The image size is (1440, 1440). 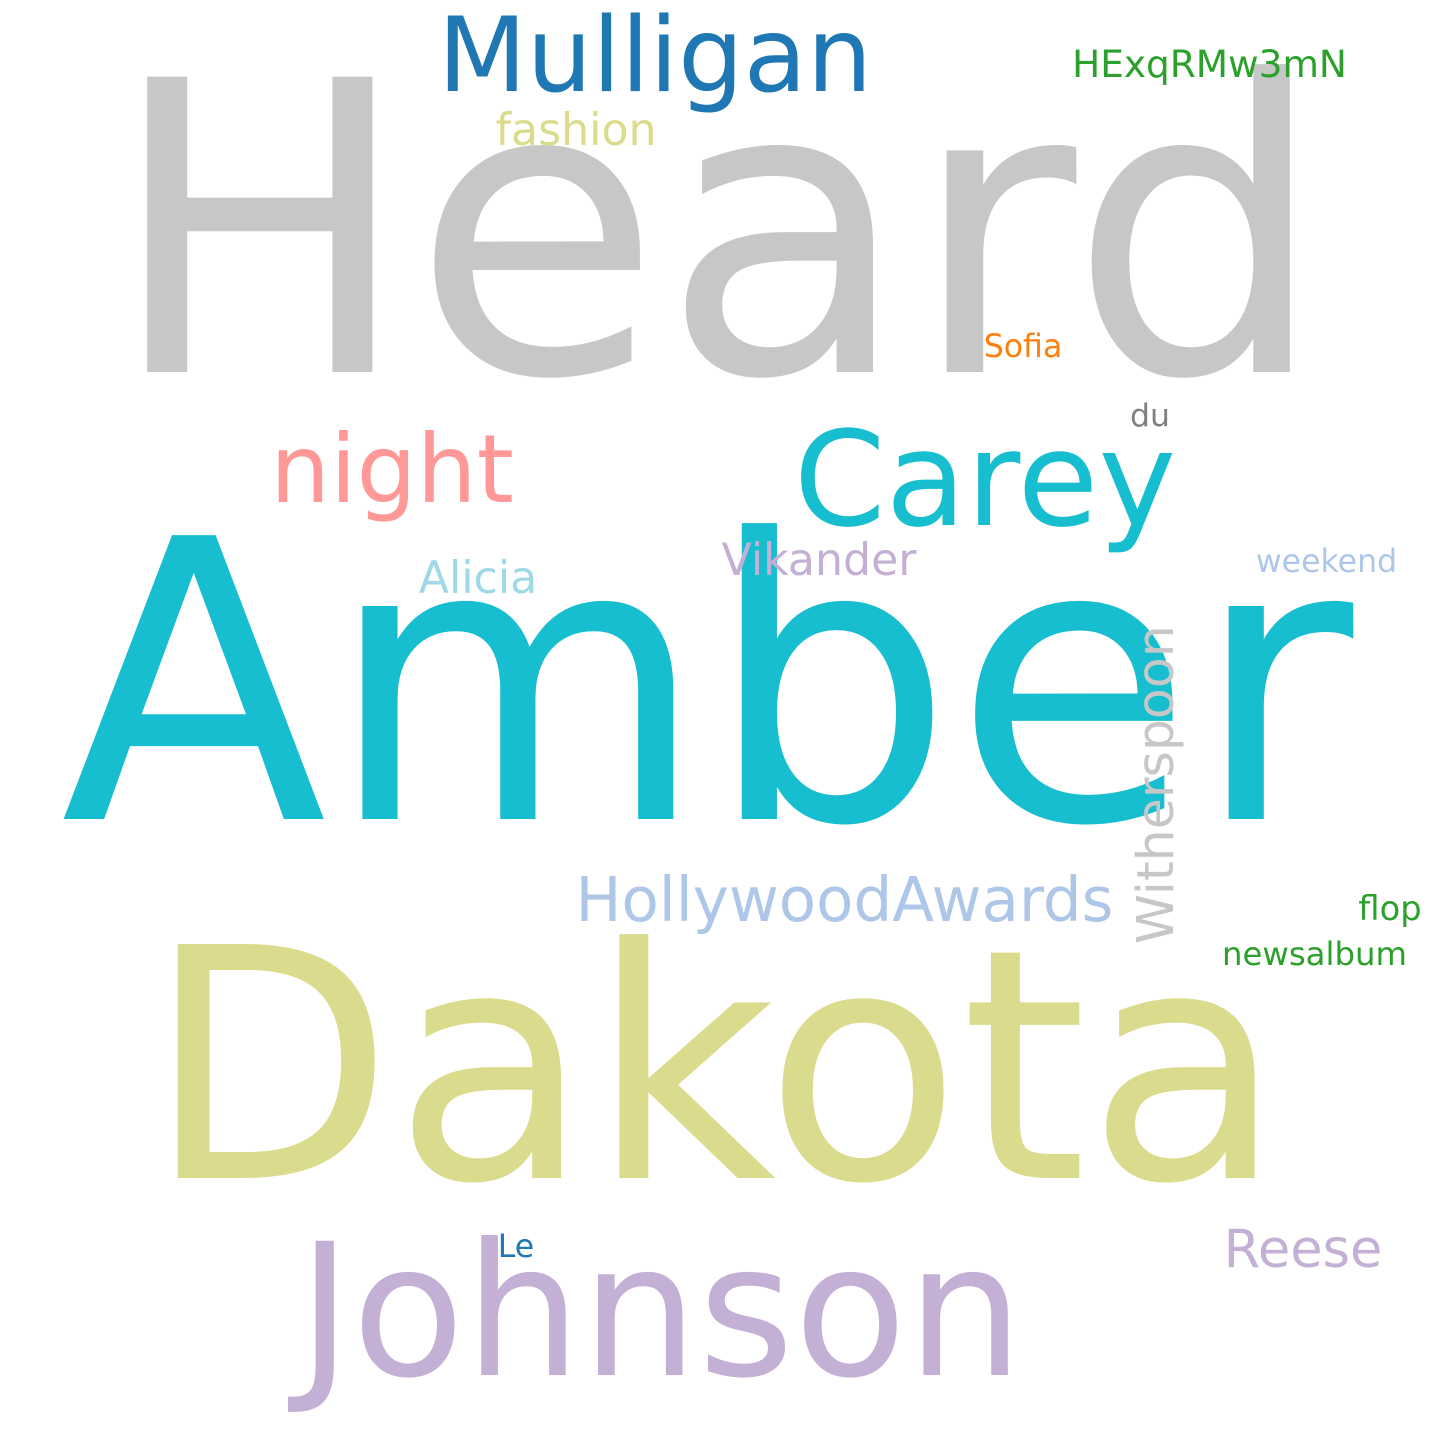 What do you see at coordinates (819, 560) in the screenshot?
I see `word-vikander: Vikander` at bounding box center [819, 560].